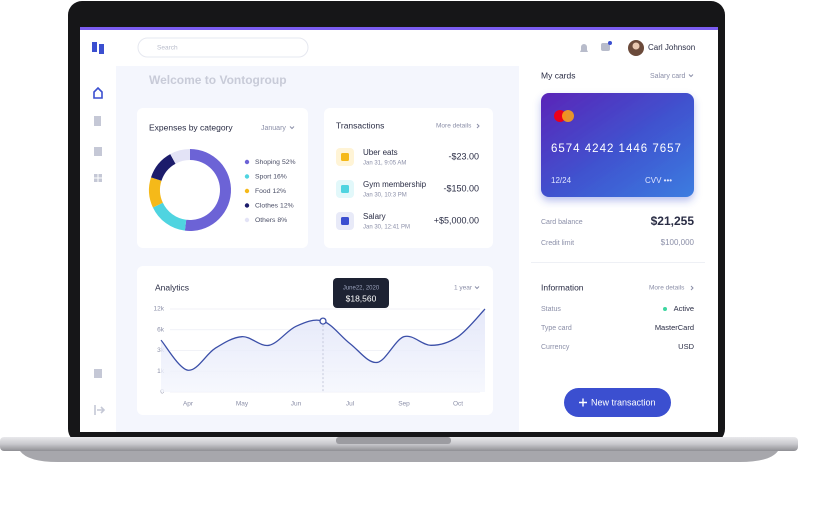 The width and height of the screenshot is (814, 517). Describe the element at coordinates (323, 321) in the screenshot. I see `hover-point` at that location.